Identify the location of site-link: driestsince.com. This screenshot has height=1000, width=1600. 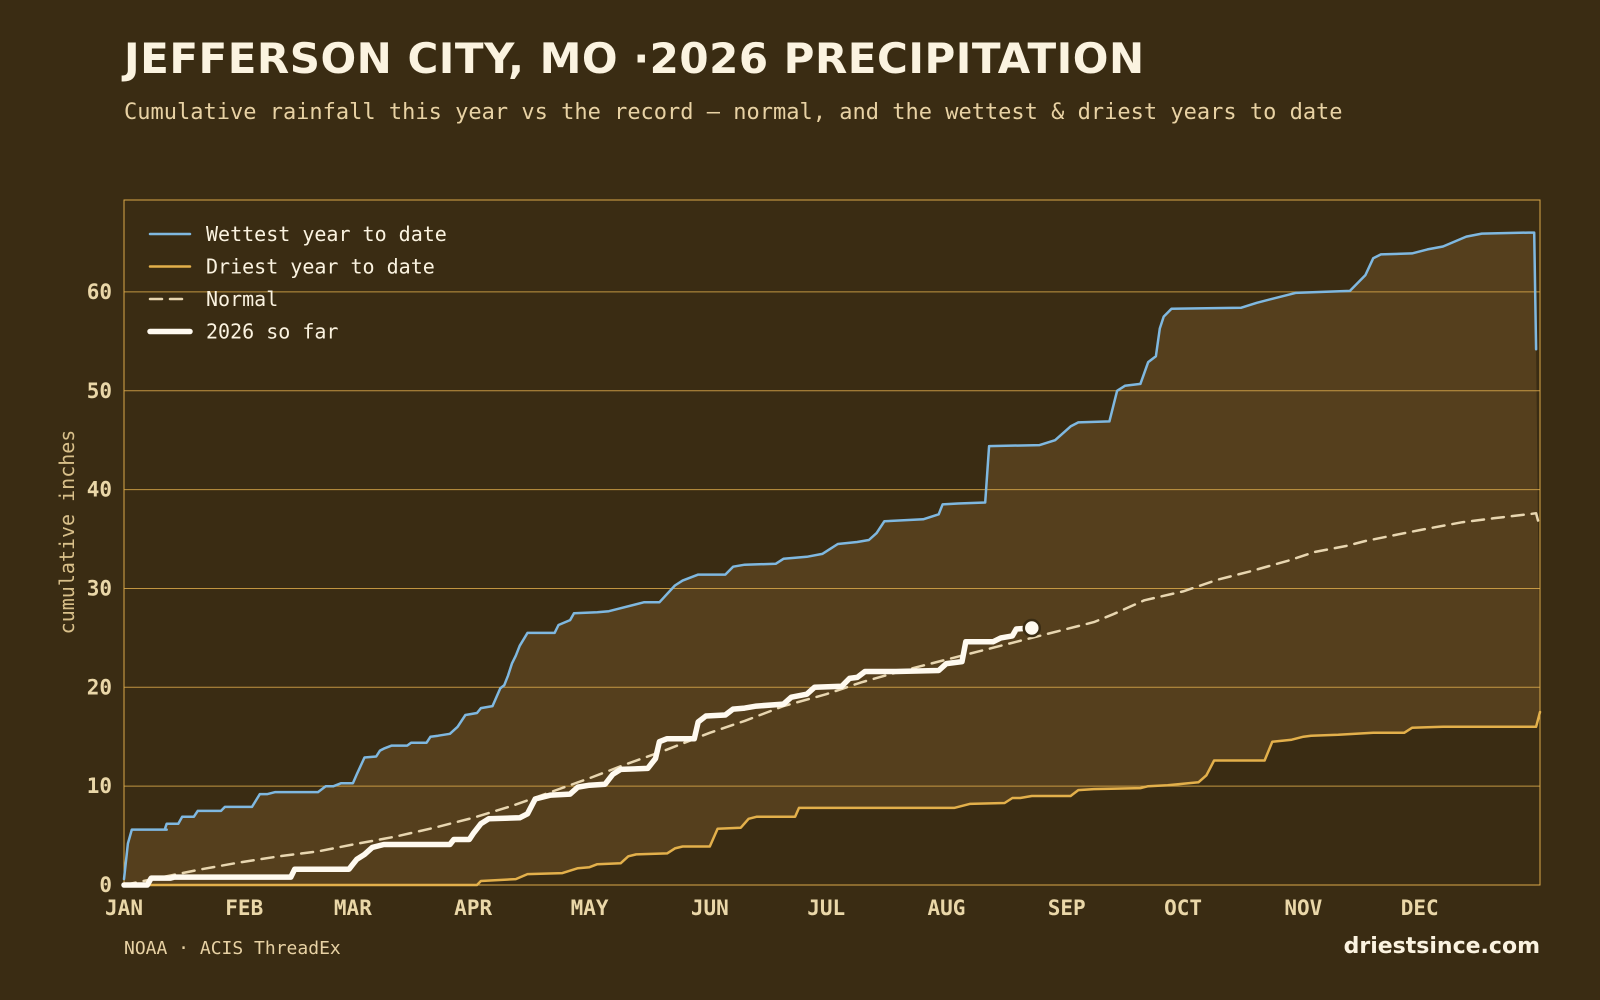
(1441, 946).